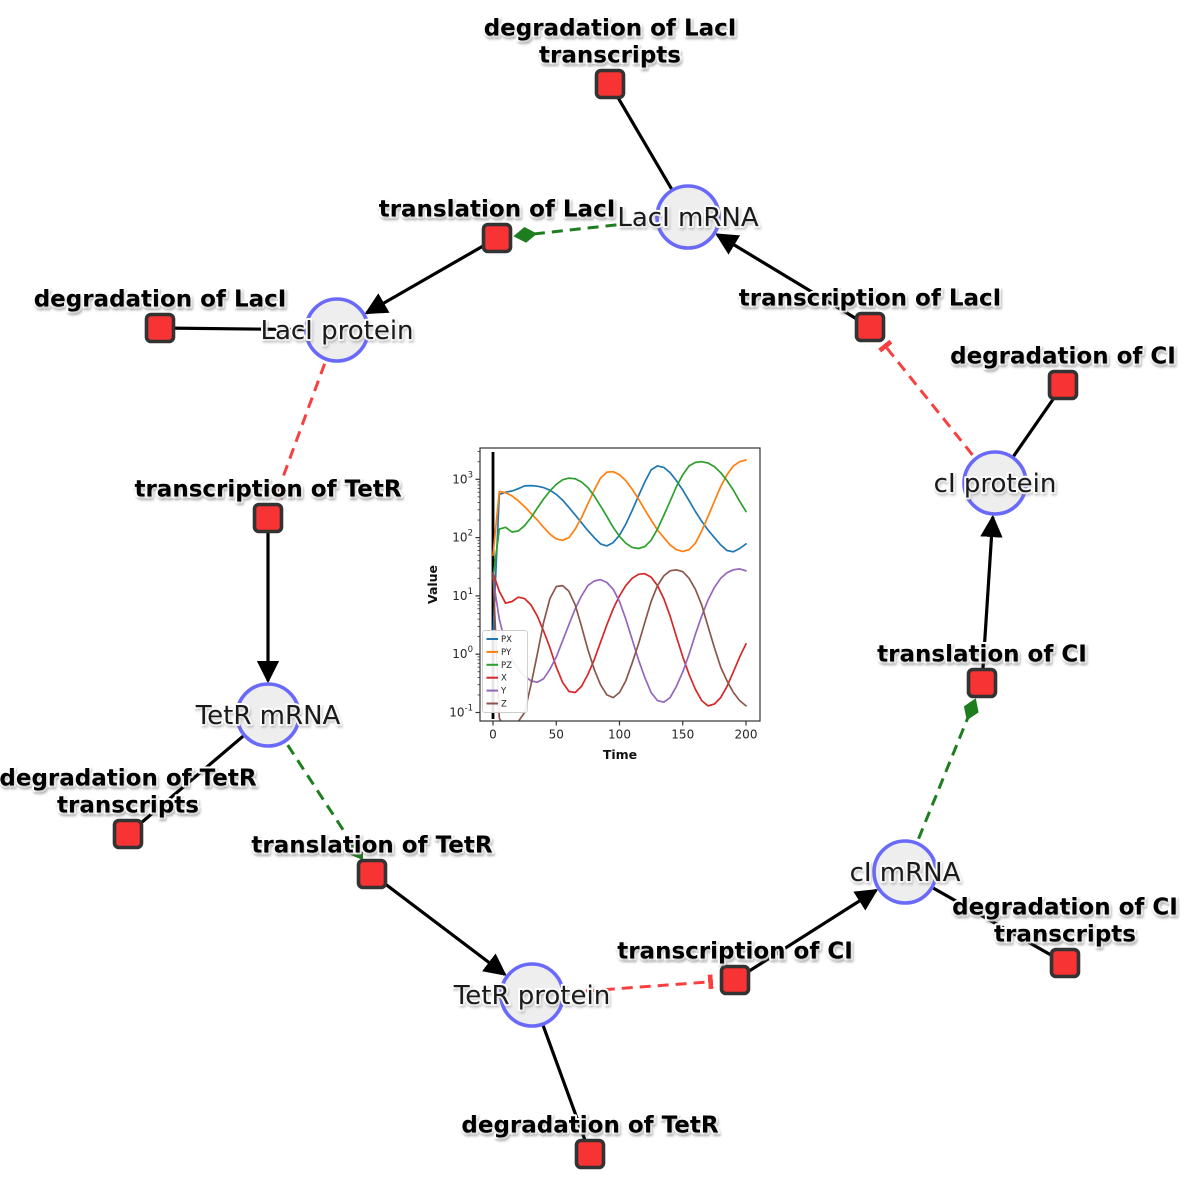  I want to click on edge-ci-protein-to-transcription-laci, so click(937, 411).